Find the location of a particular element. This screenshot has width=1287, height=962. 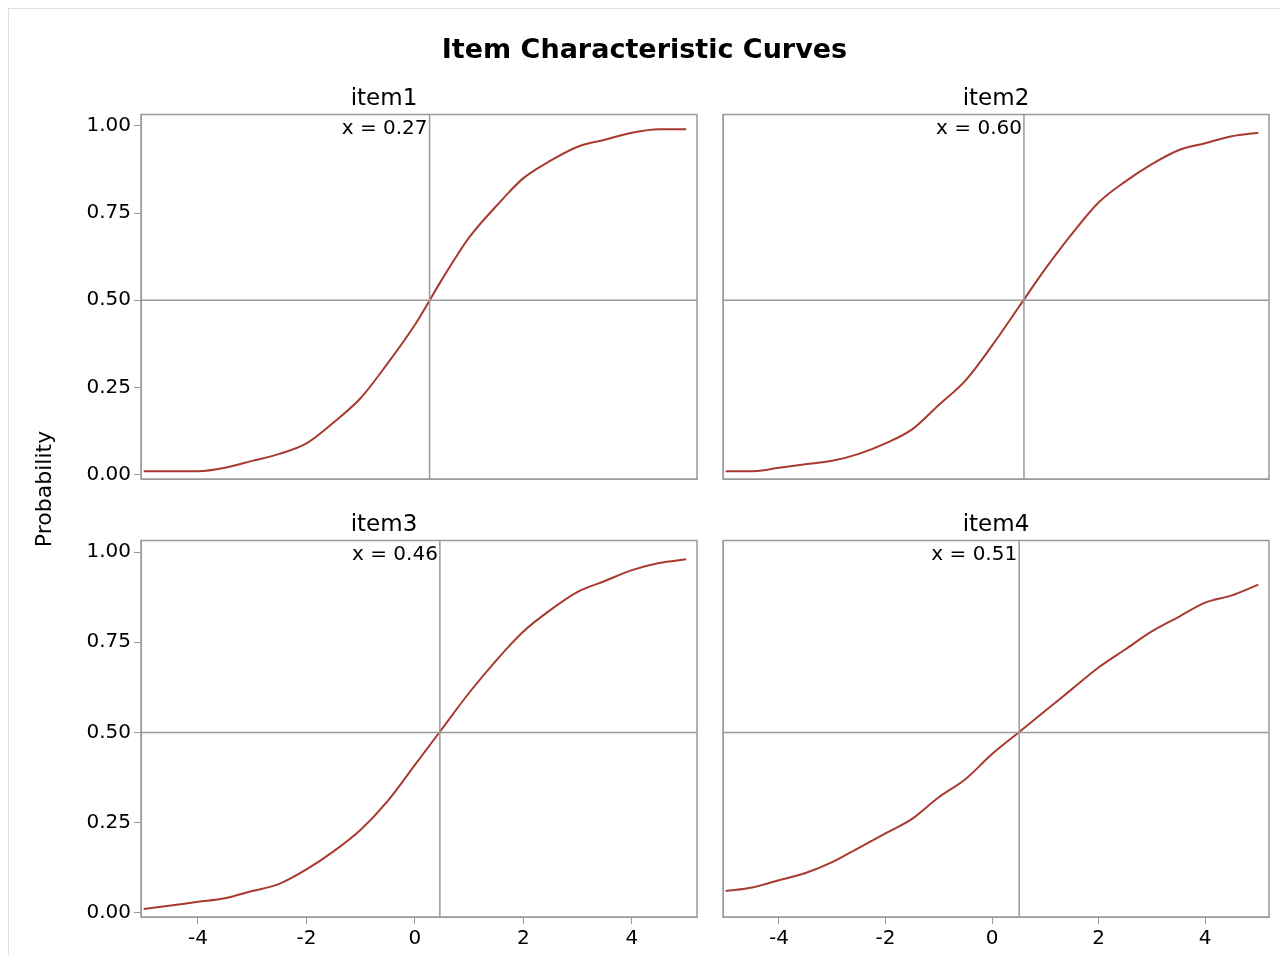

ref-line-label: x = 0.51 is located at coordinates (974, 552).